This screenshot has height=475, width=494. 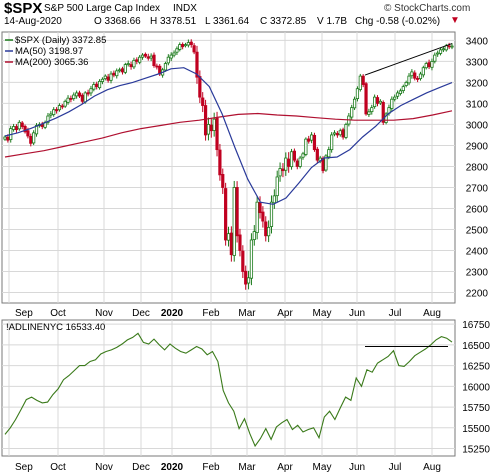 I want to click on breadth-ytick-label: 16750, so click(x=476, y=325).